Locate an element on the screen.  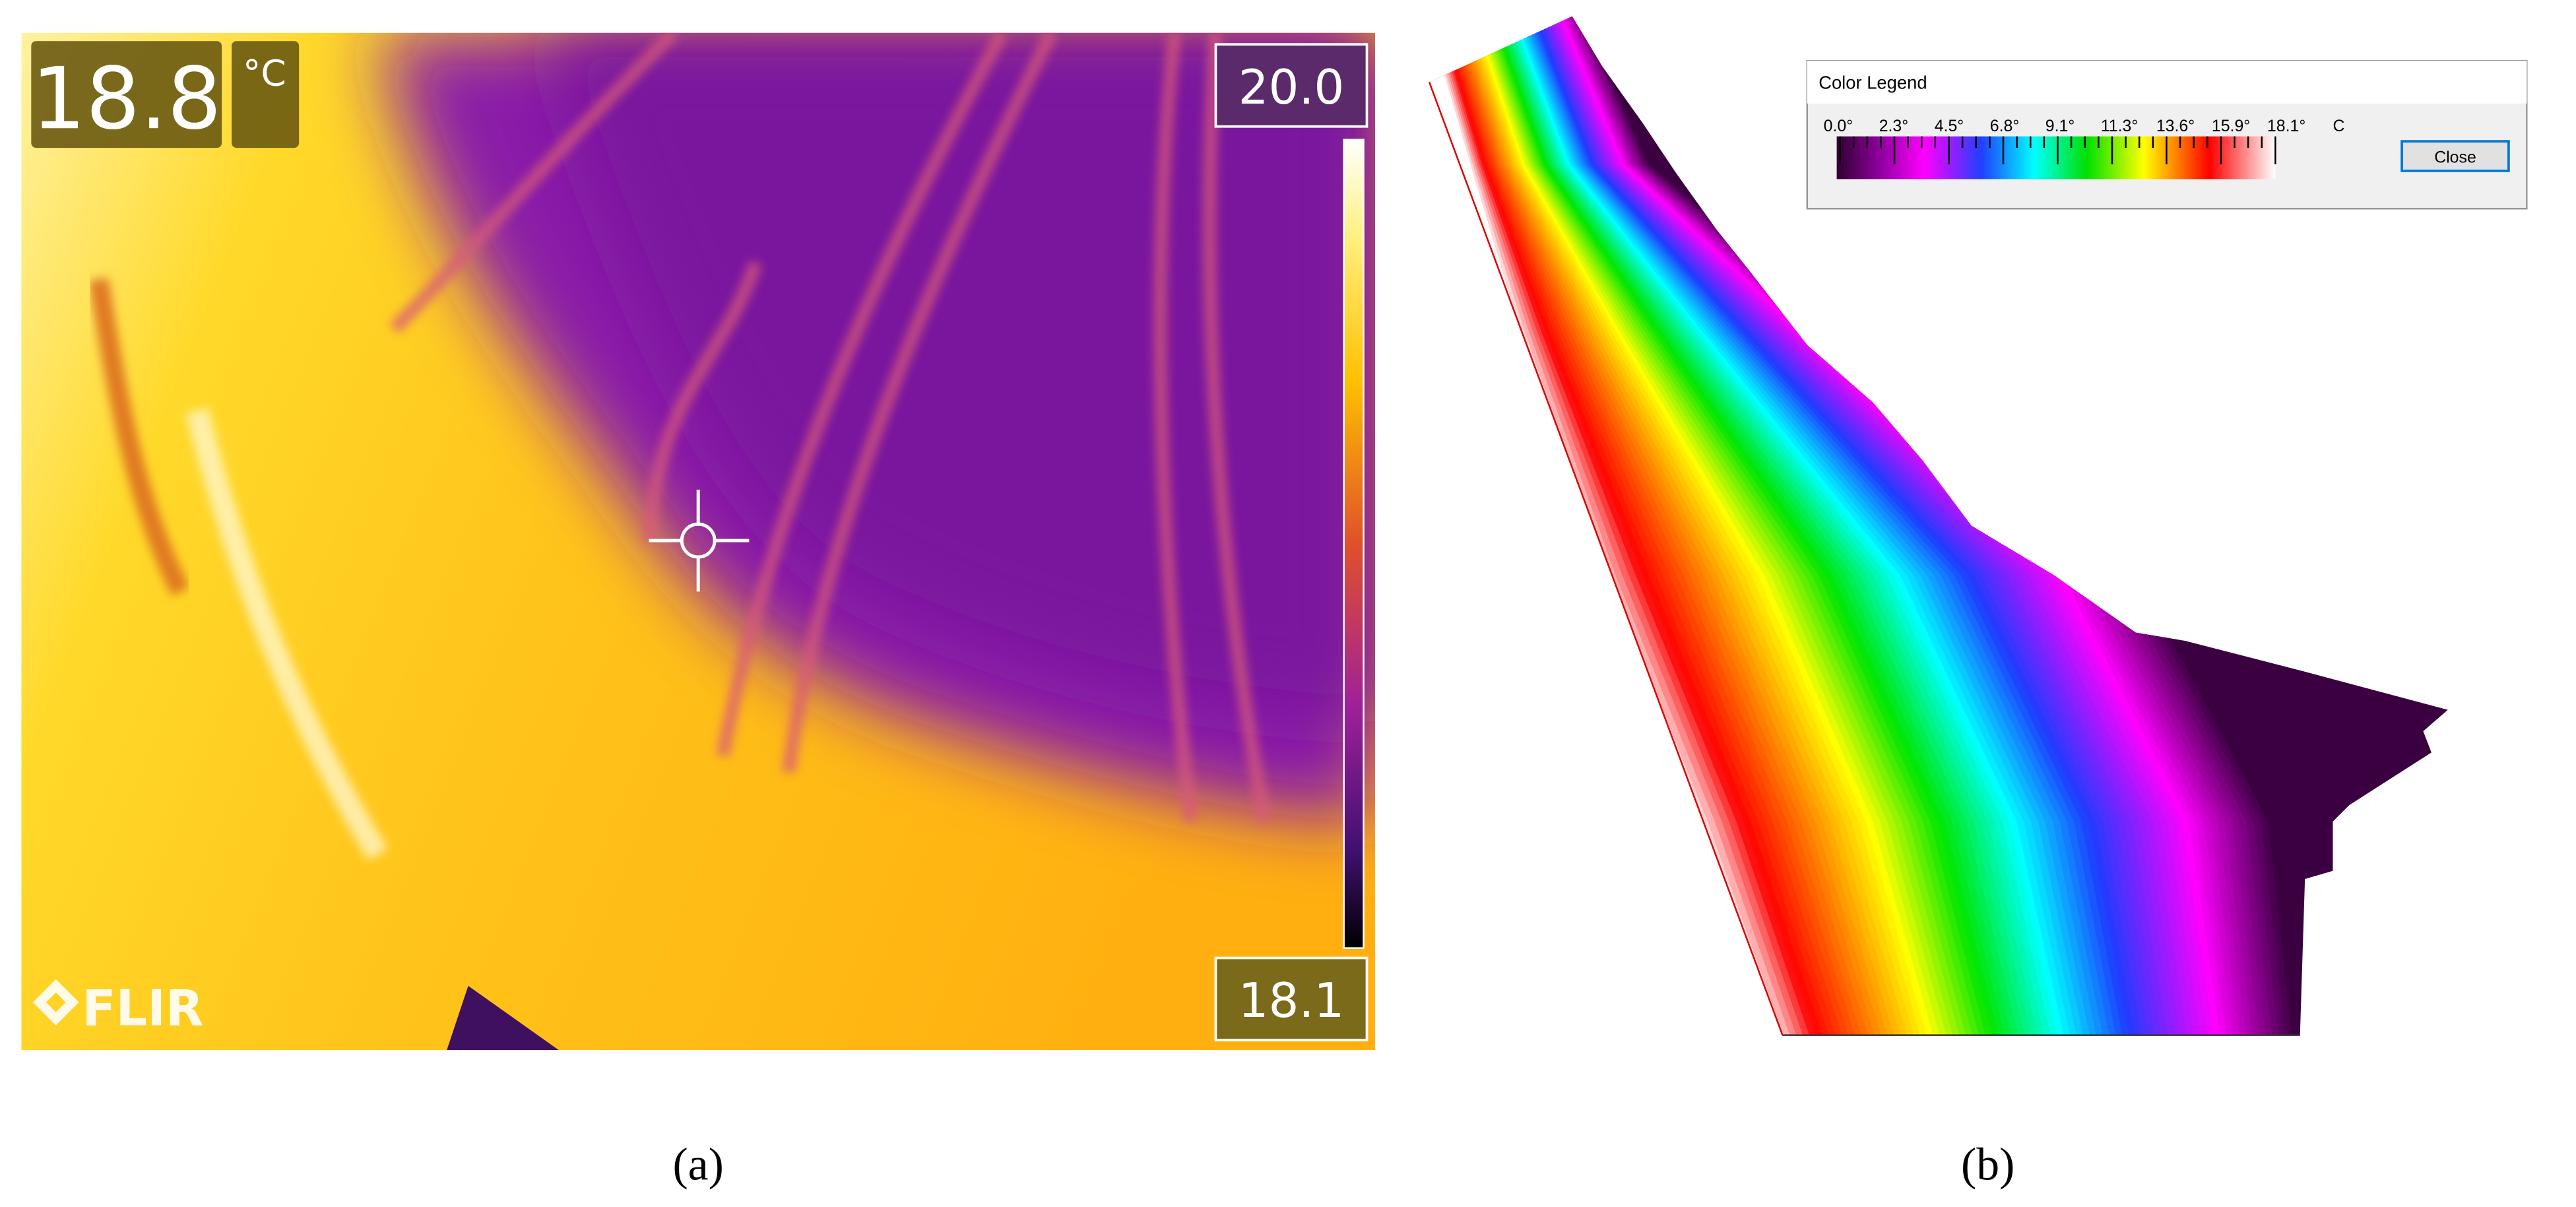
logo-mark is located at coordinates (55, 1002).